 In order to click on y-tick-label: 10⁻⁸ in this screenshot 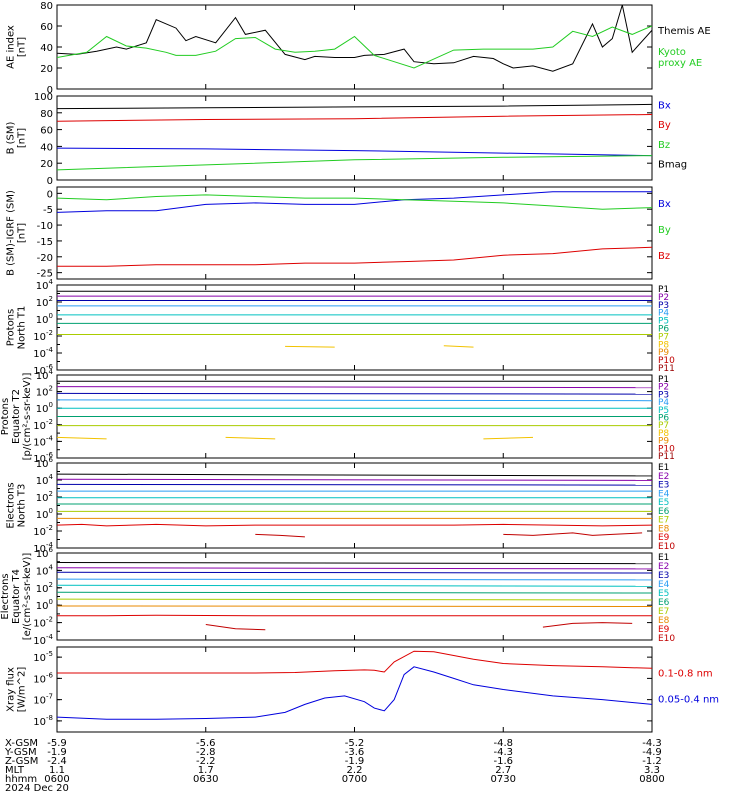, I will do `click(43, 721)`.